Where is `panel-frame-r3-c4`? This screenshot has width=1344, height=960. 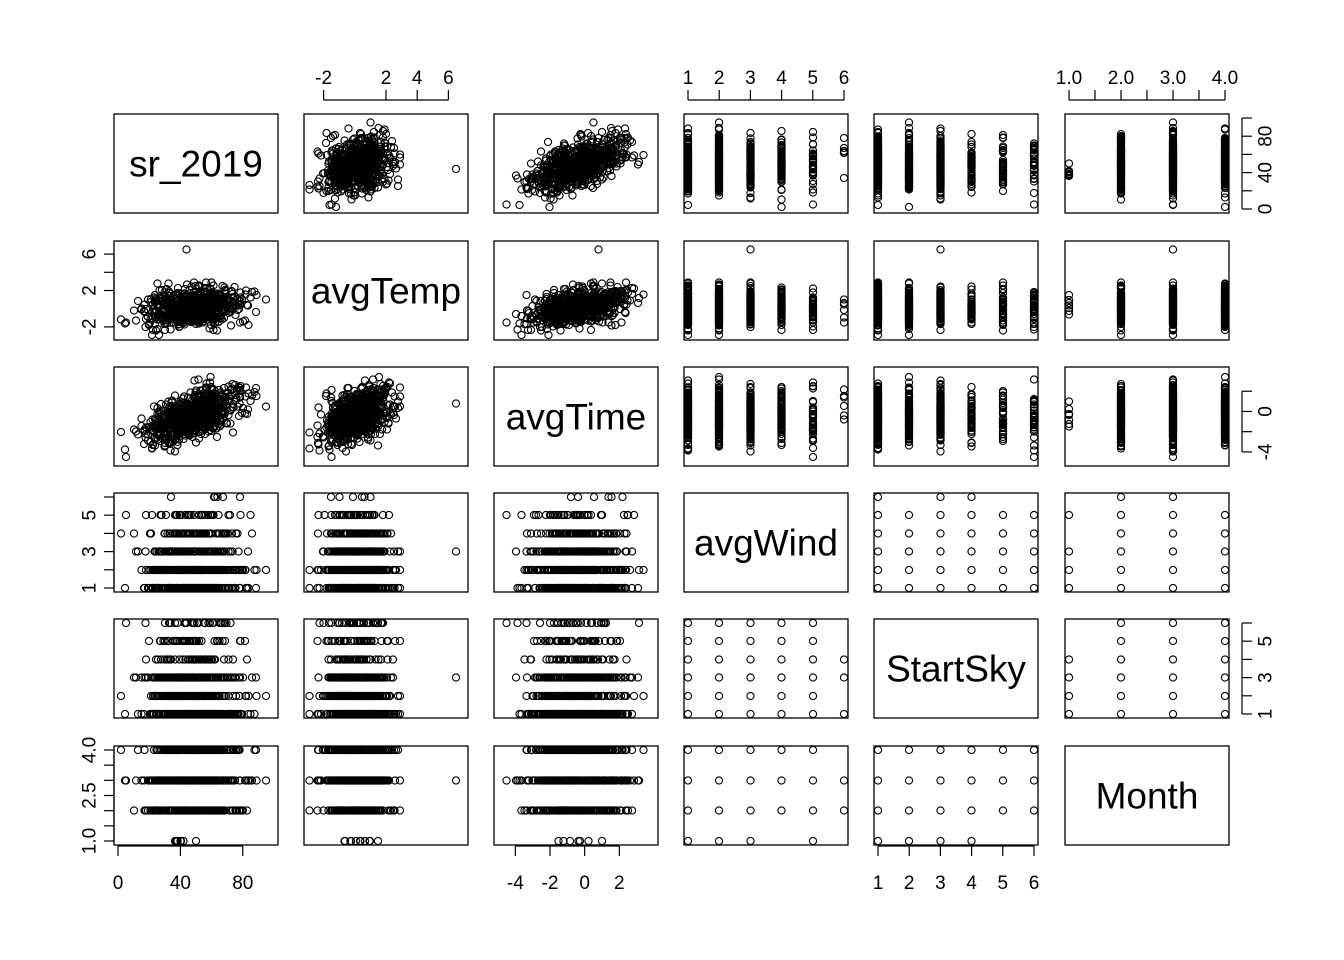 panel-frame-r3-c4 is located at coordinates (766, 416).